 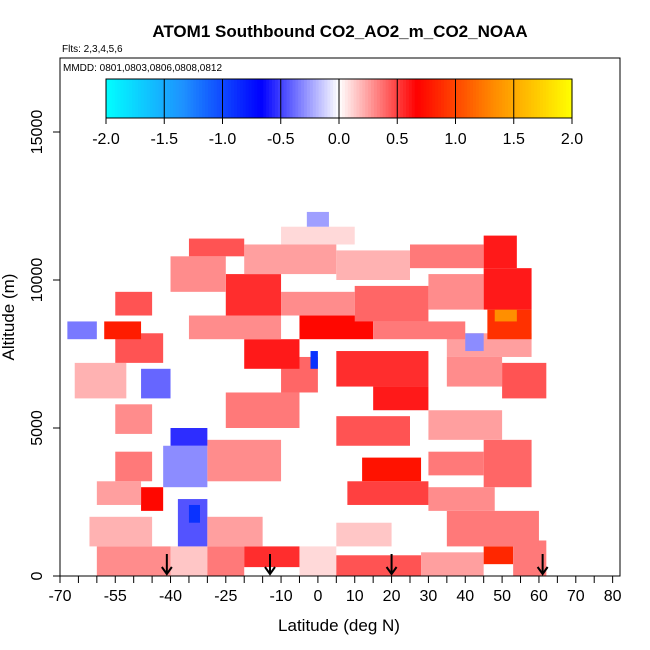 What do you see at coordinates (355, 565) in the screenshot?
I see `profile-arrows` at bounding box center [355, 565].